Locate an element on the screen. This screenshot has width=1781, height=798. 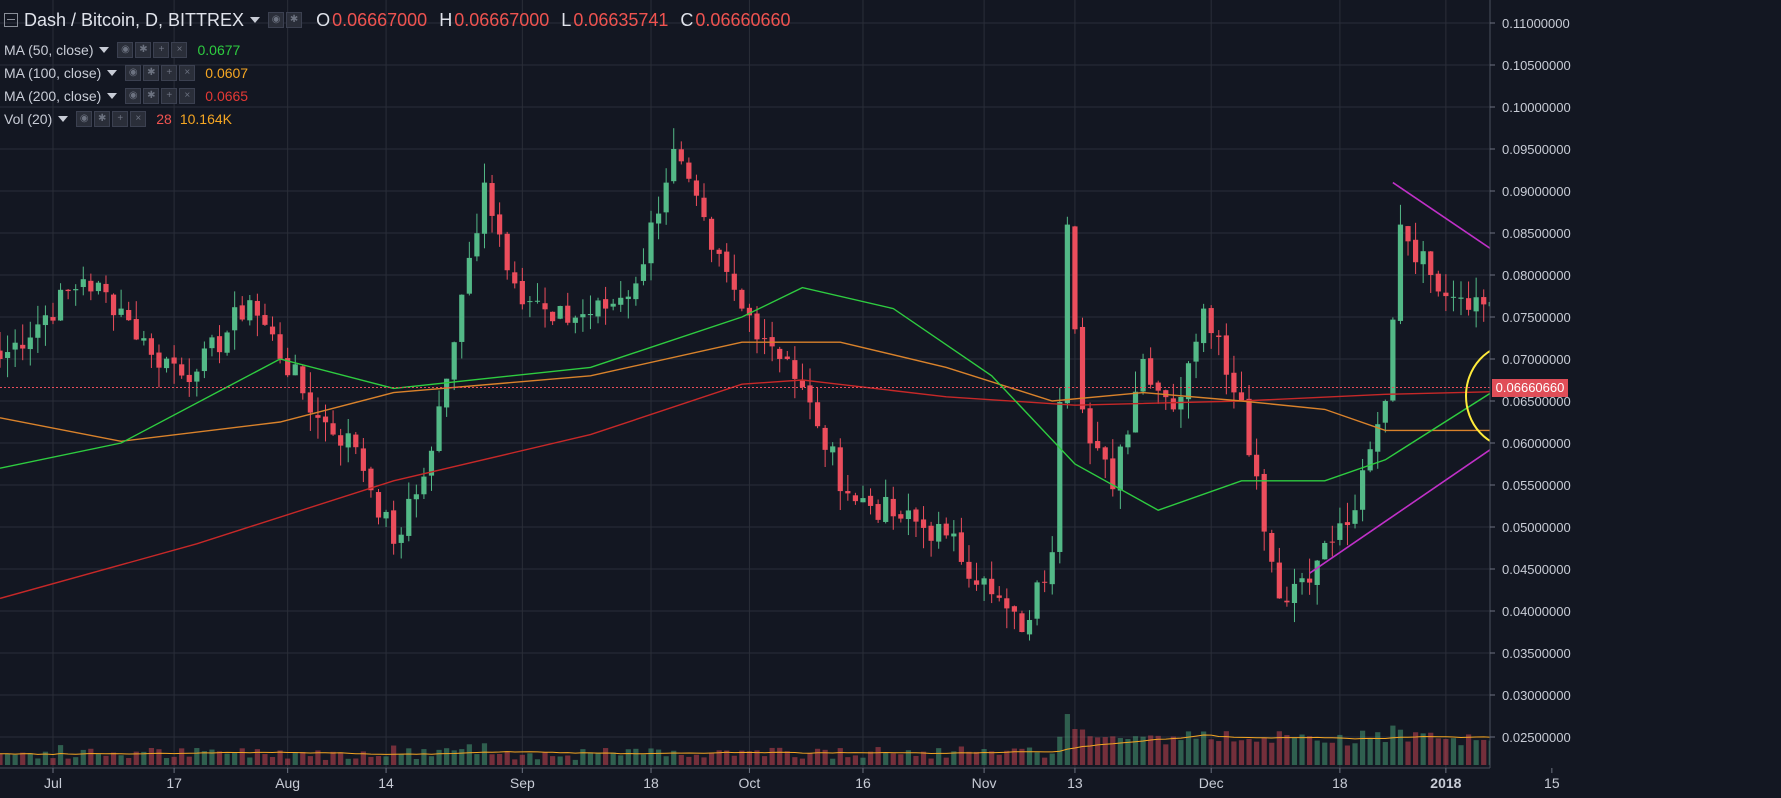
ma100-line is located at coordinates (814, 392).